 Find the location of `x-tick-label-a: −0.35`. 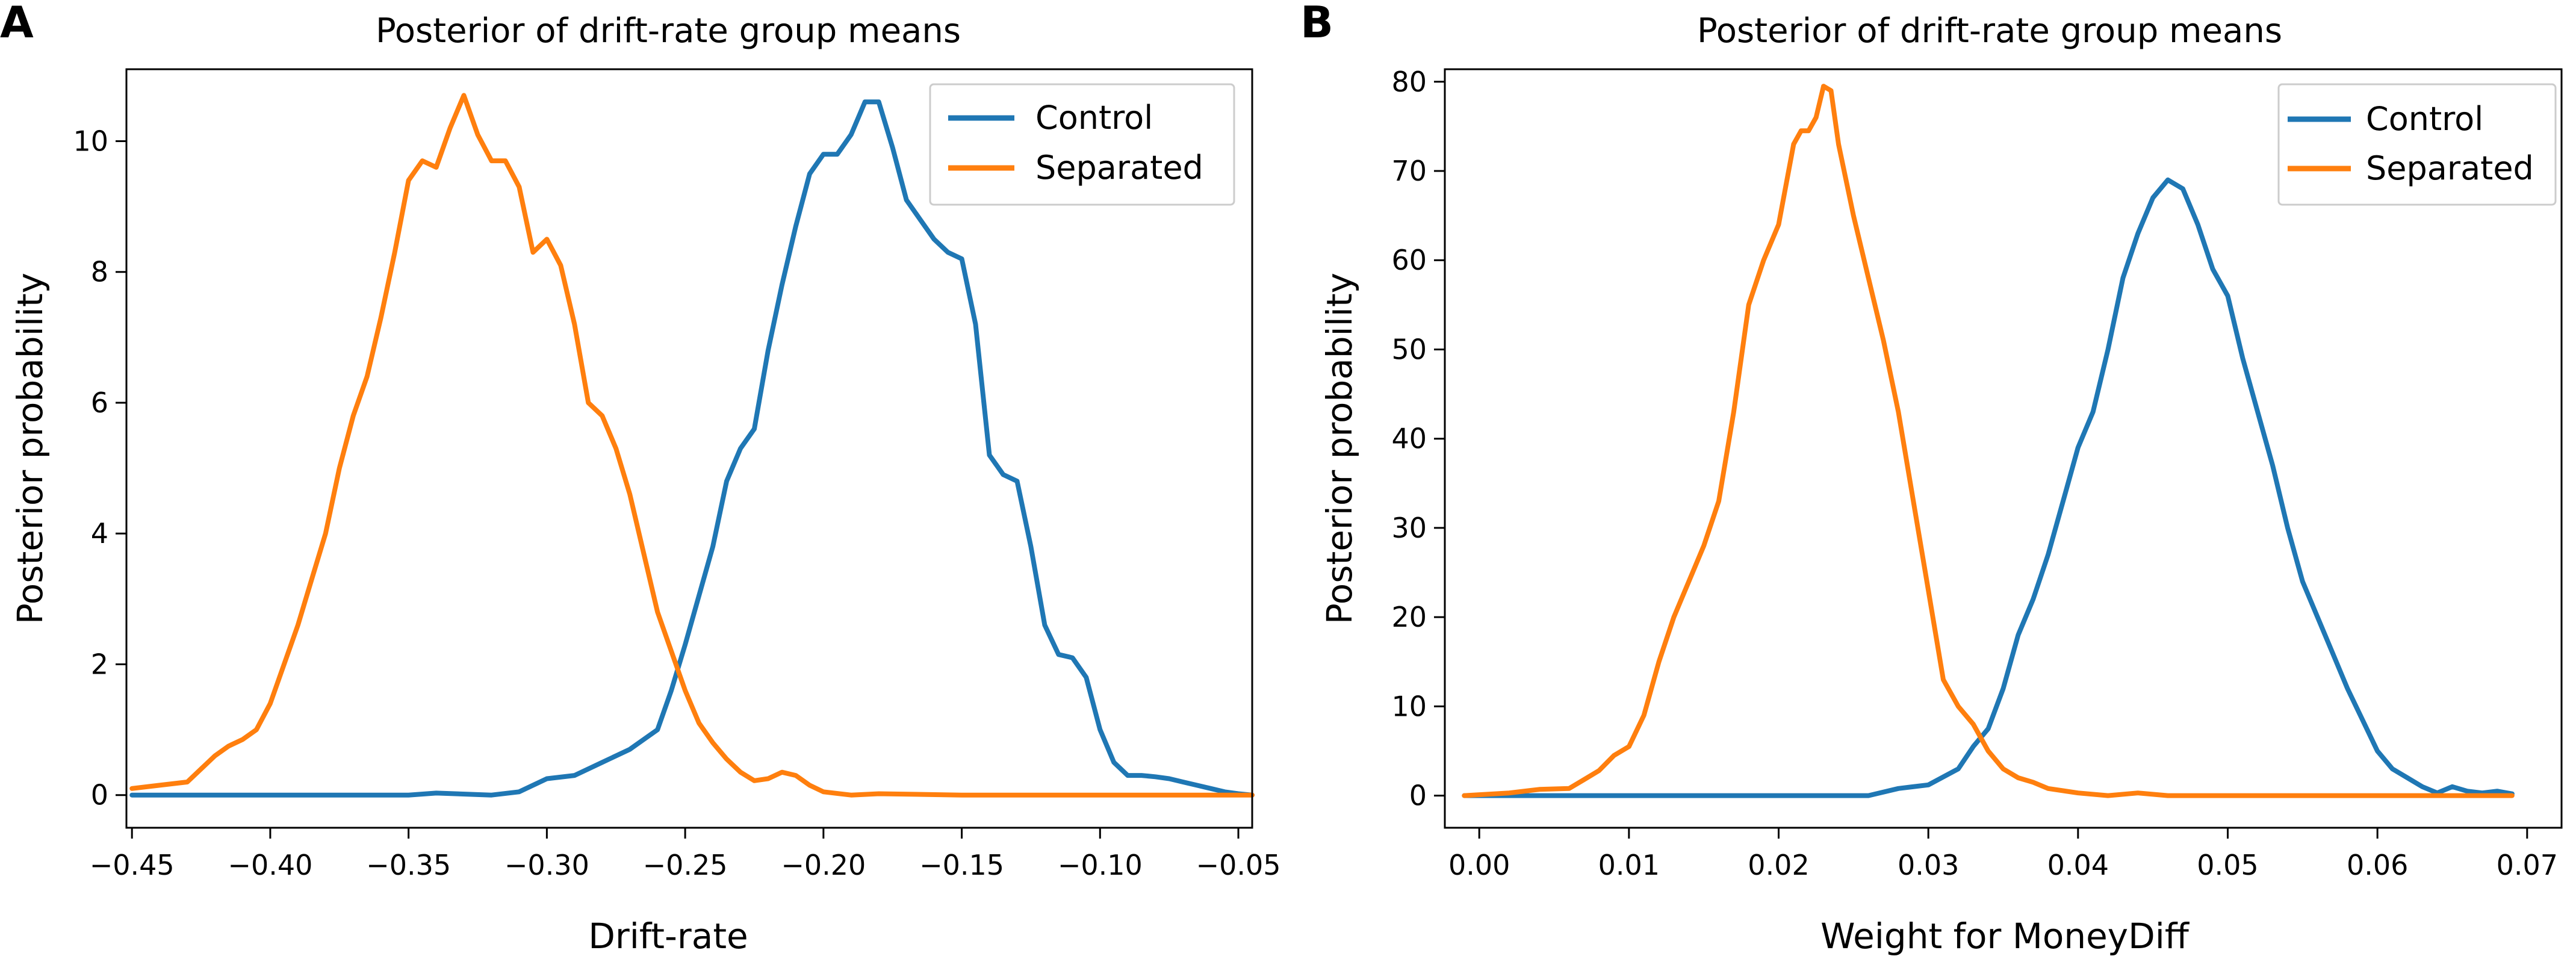

x-tick-label-a: −0.35 is located at coordinates (408, 865).